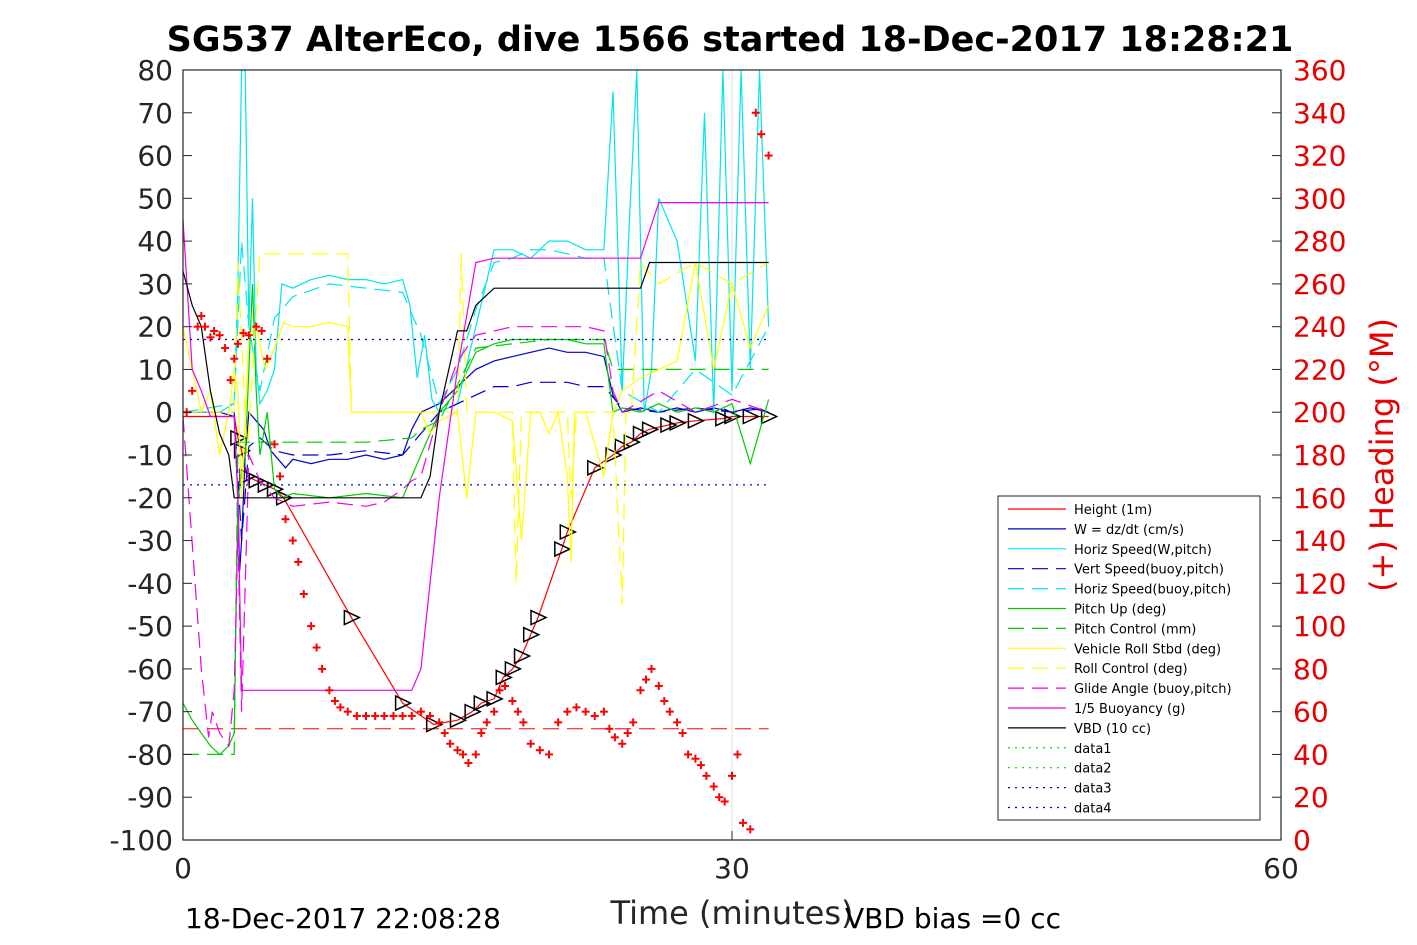 Image resolution: width=1417 pixels, height=945 pixels. Describe the element at coordinates (1093, 789) in the screenshot. I see `legend-entry: data3` at that location.